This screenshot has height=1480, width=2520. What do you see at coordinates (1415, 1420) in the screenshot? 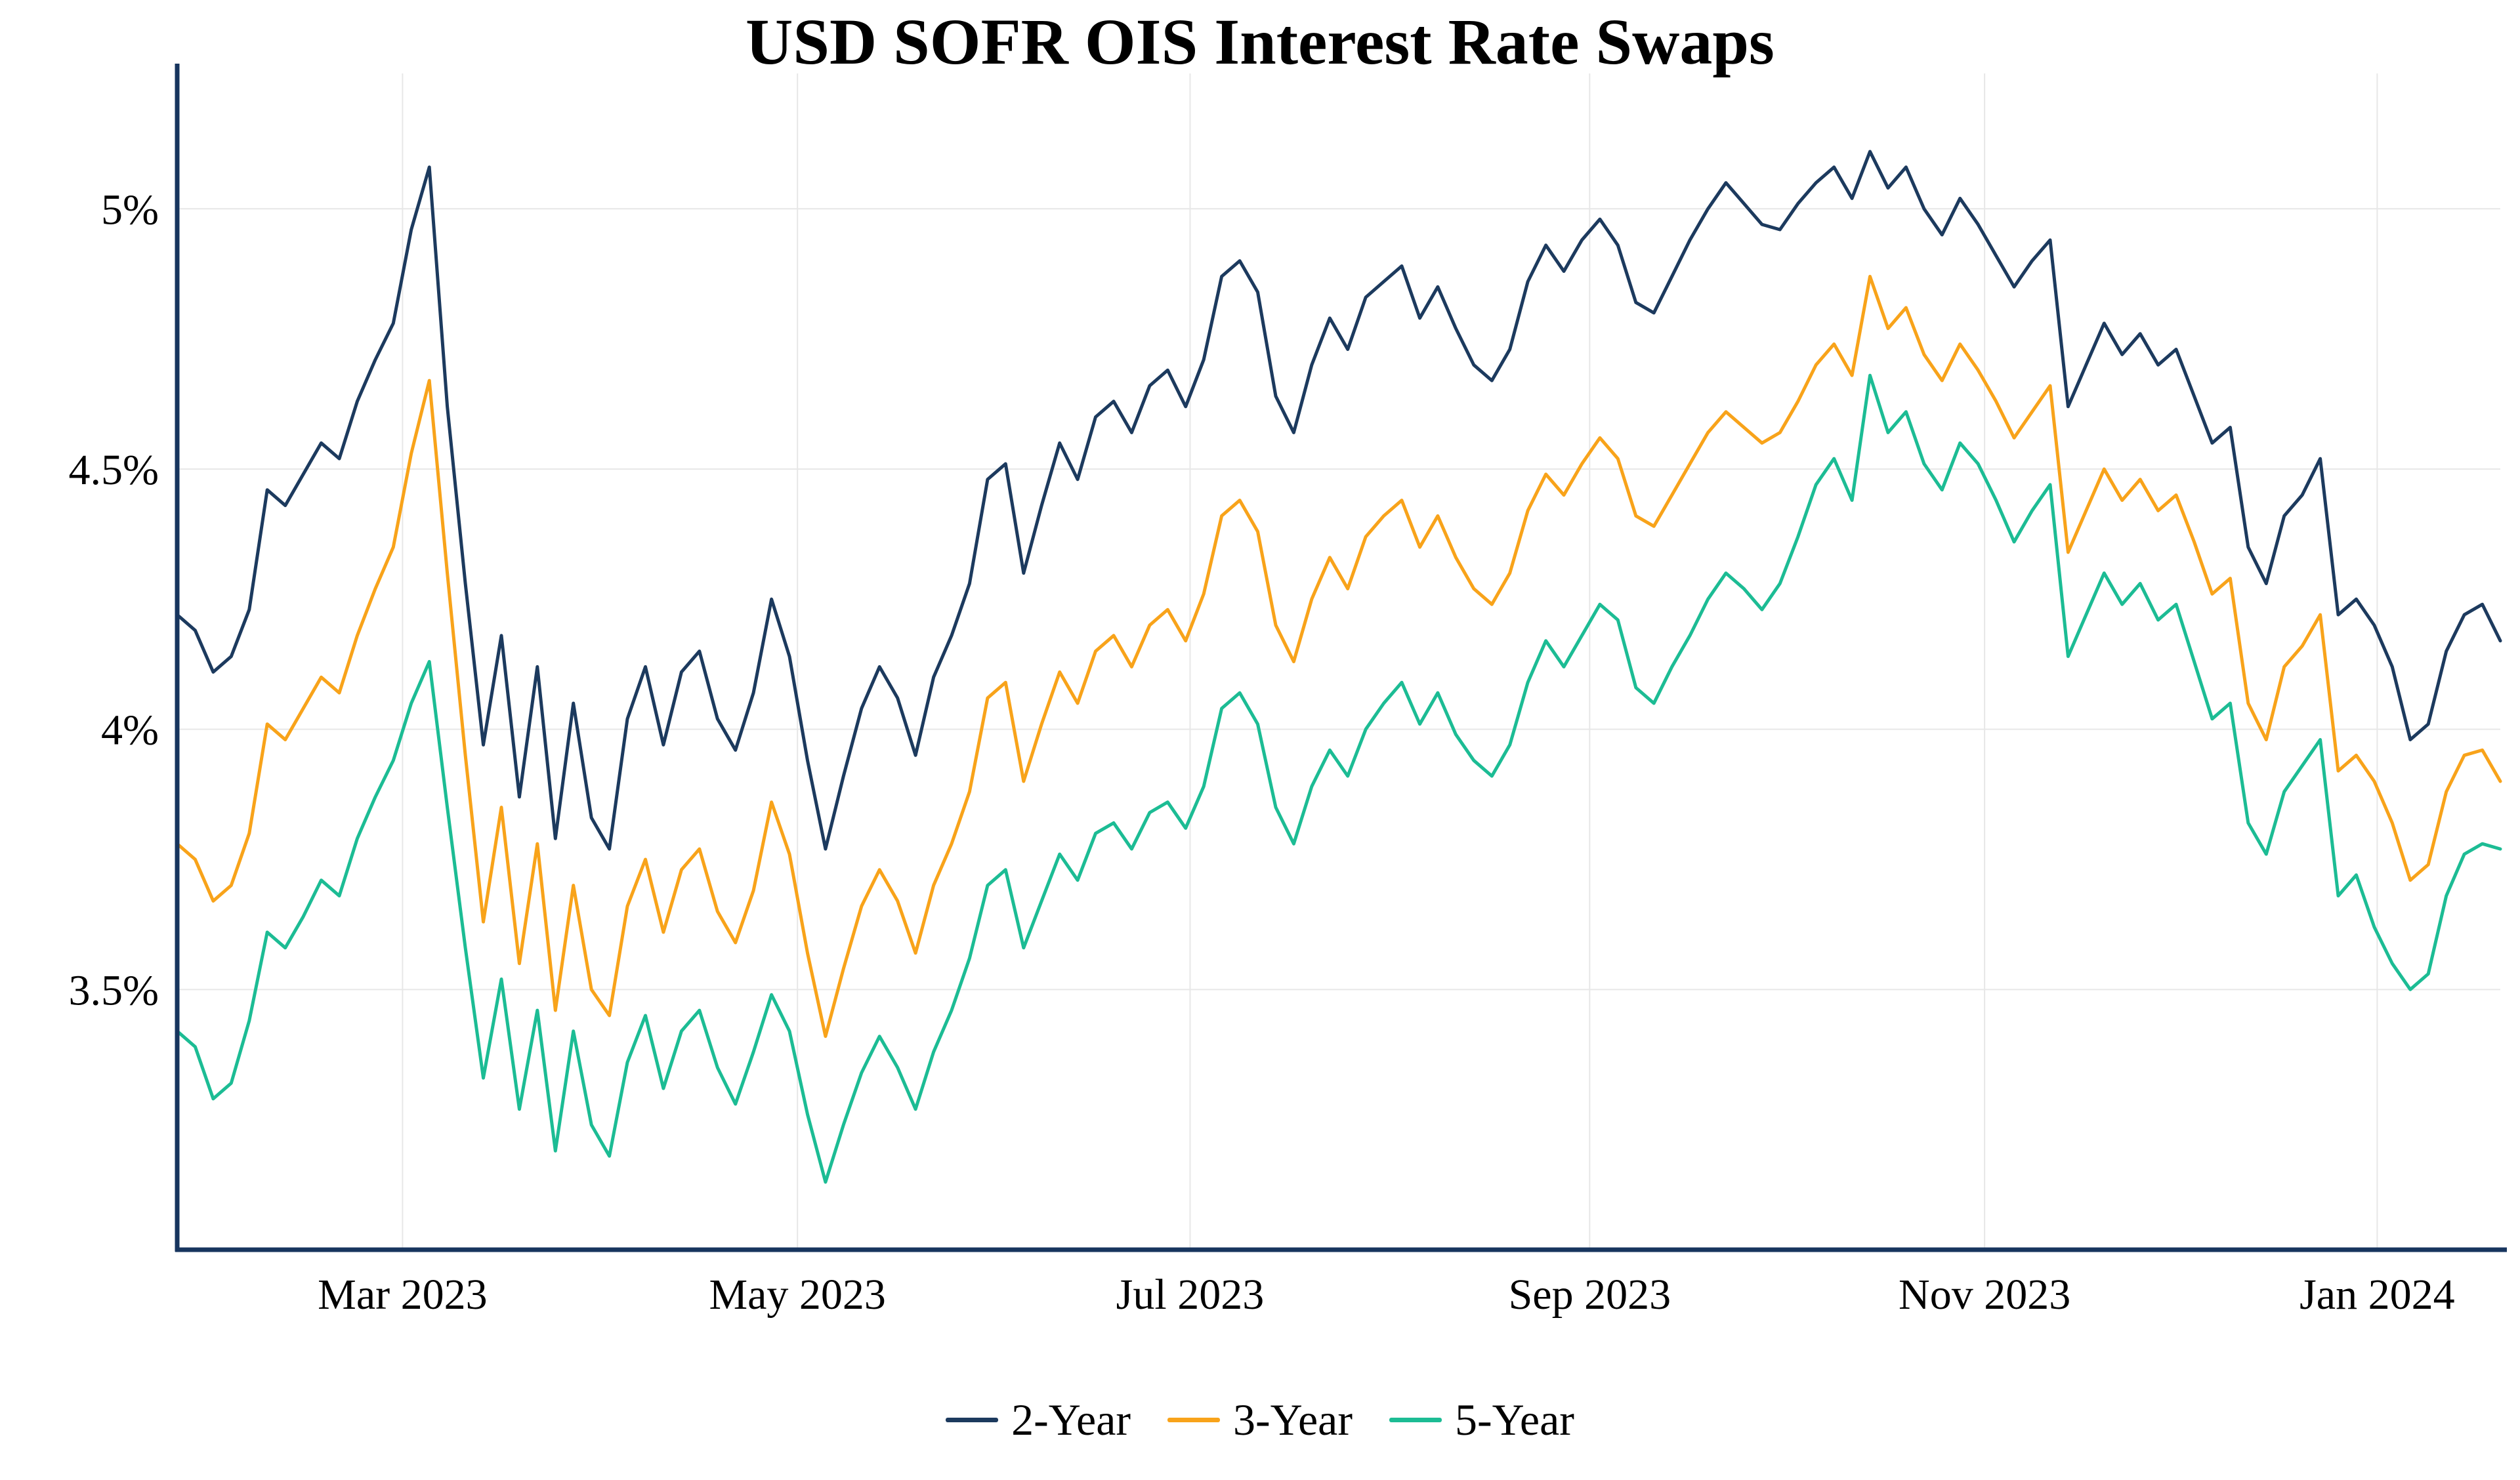
I see `legend-line-swatch-5-year` at bounding box center [1415, 1420].